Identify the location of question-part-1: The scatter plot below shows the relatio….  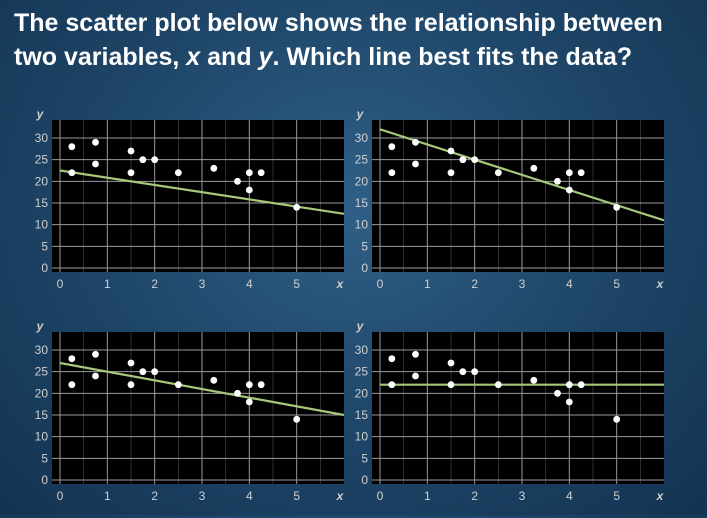
(338, 40).